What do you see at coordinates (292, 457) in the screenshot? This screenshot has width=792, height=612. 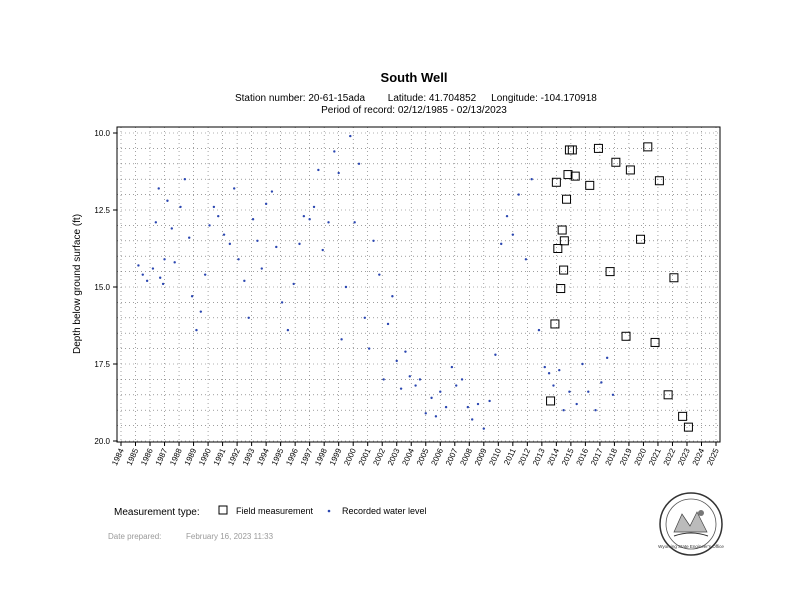 I see `x-tick-label: 1996` at bounding box center [292, 457].